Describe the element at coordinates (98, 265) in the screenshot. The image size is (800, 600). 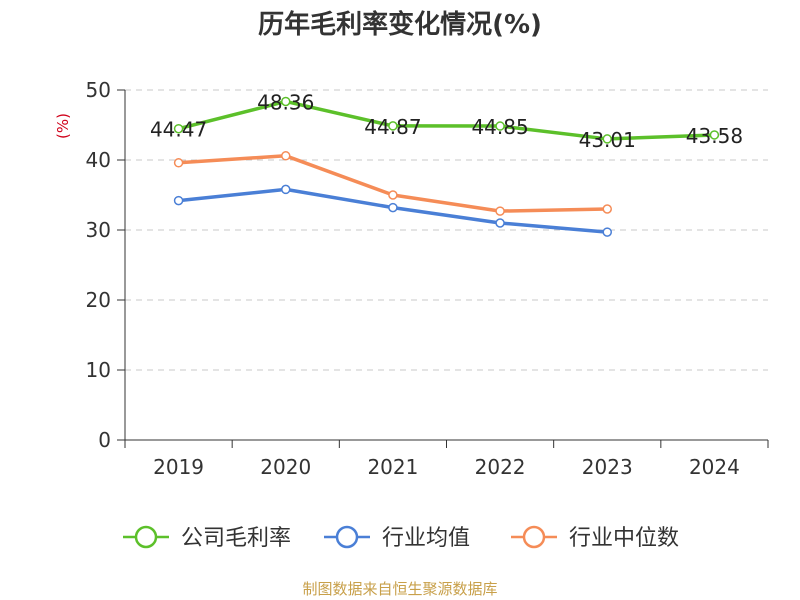
I see `y-tick-labels: 0 10 20 30 40 50` at that location.